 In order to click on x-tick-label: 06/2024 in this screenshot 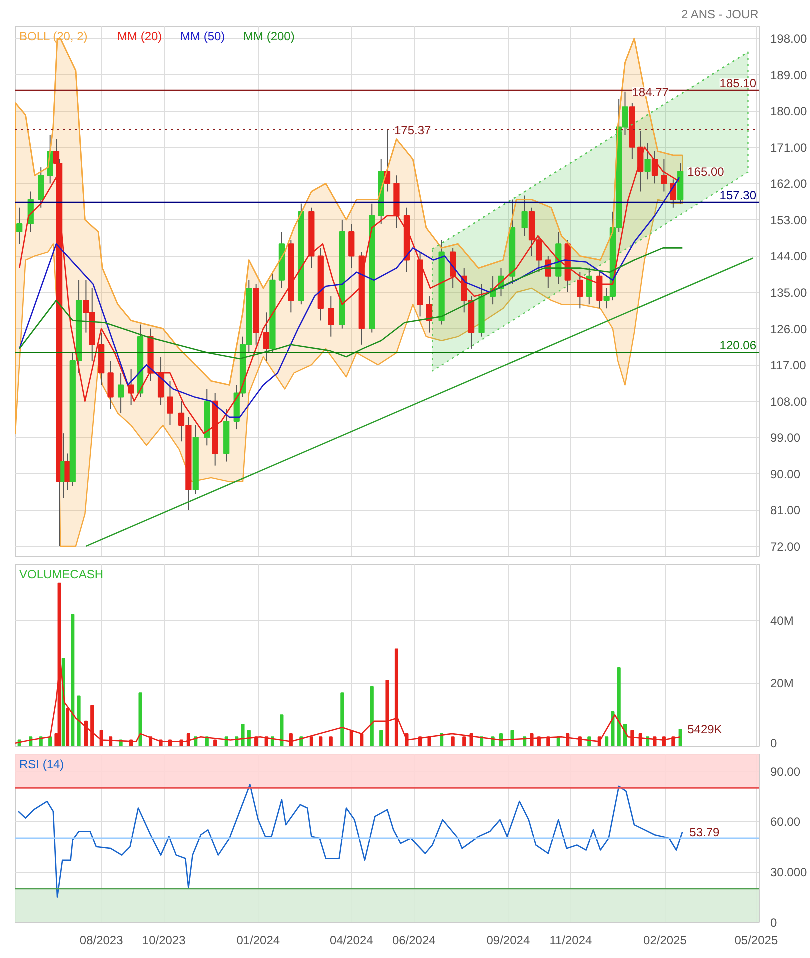, I will do `click(414, 941)`.